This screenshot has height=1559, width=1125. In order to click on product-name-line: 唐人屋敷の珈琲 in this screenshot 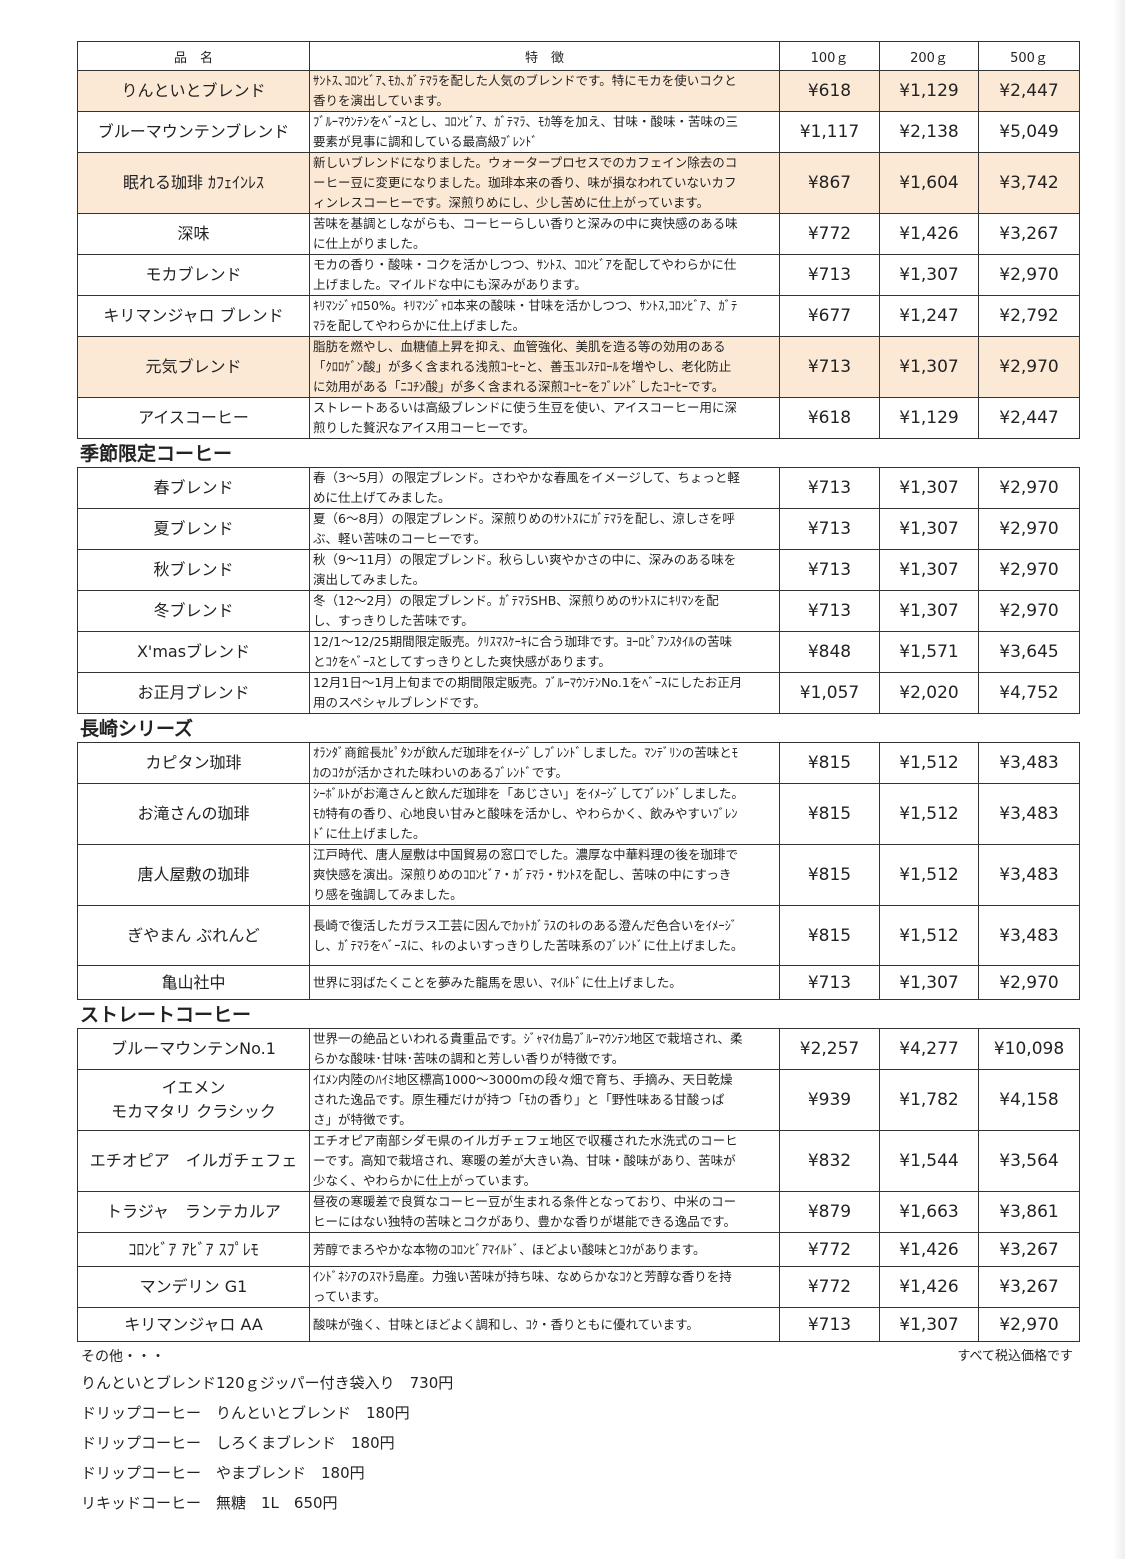, I will do `click(193, 874)`.